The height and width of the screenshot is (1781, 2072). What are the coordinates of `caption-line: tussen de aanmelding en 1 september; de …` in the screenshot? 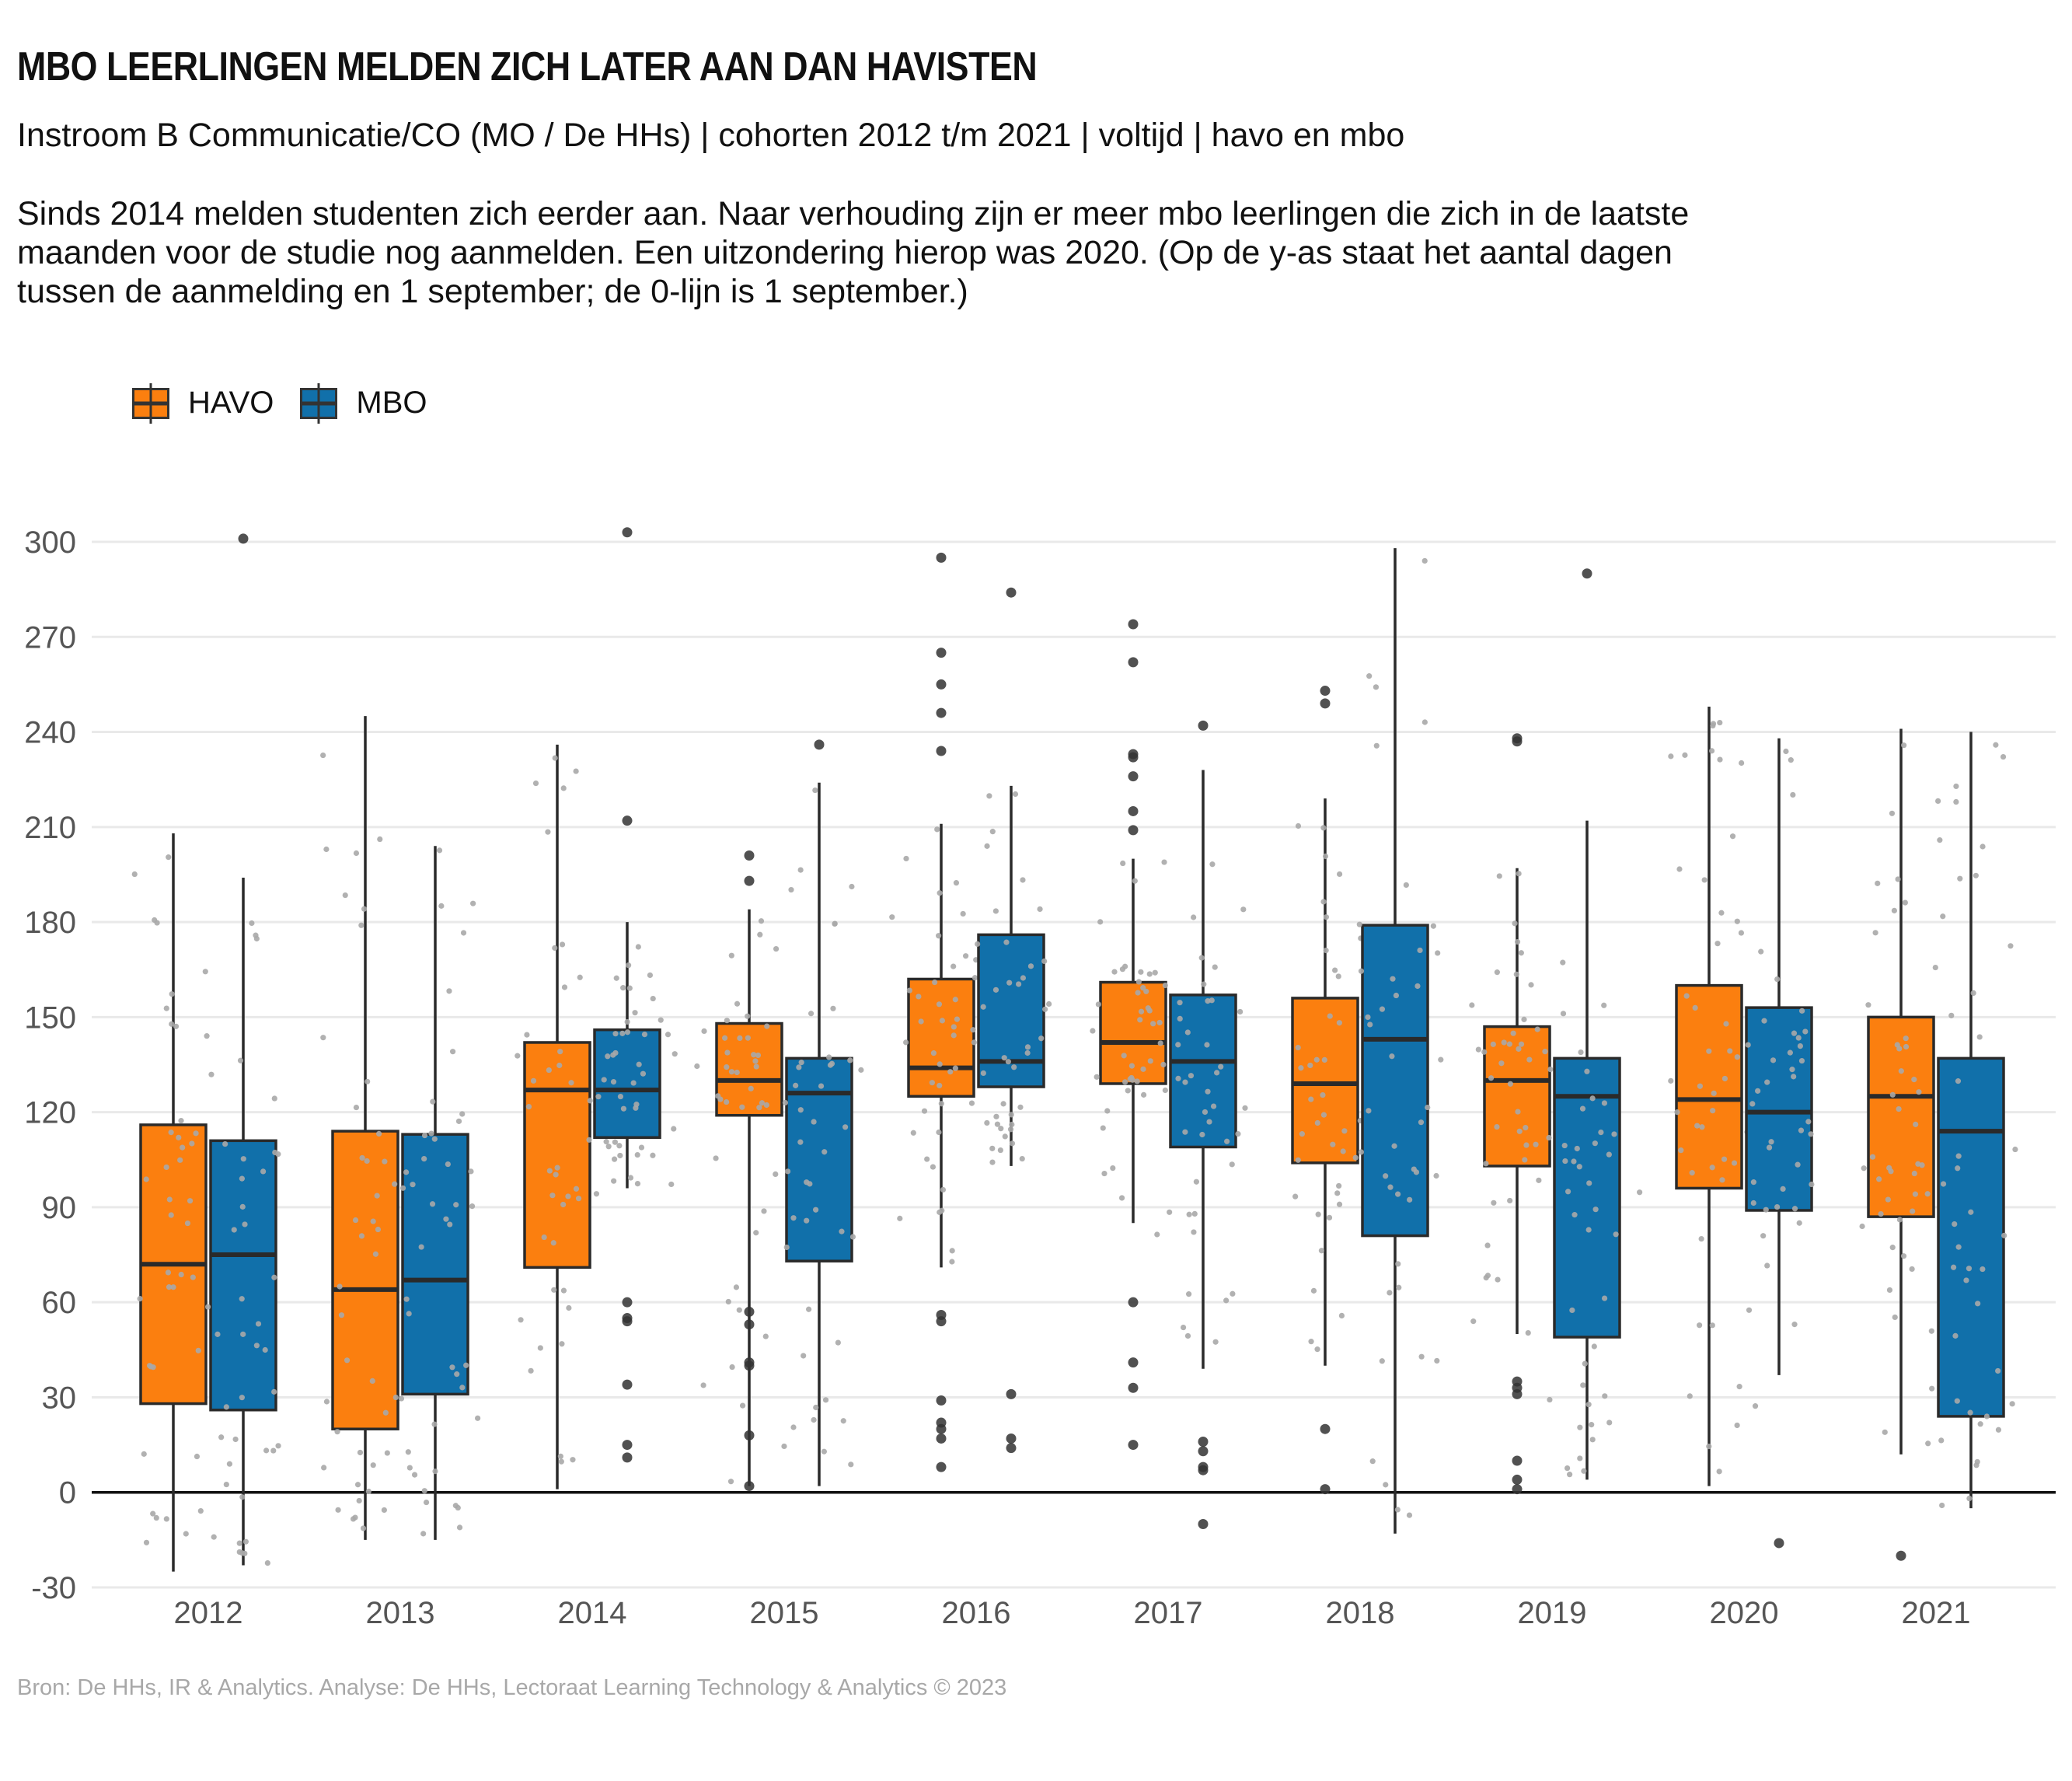 It's located at (492, 291).